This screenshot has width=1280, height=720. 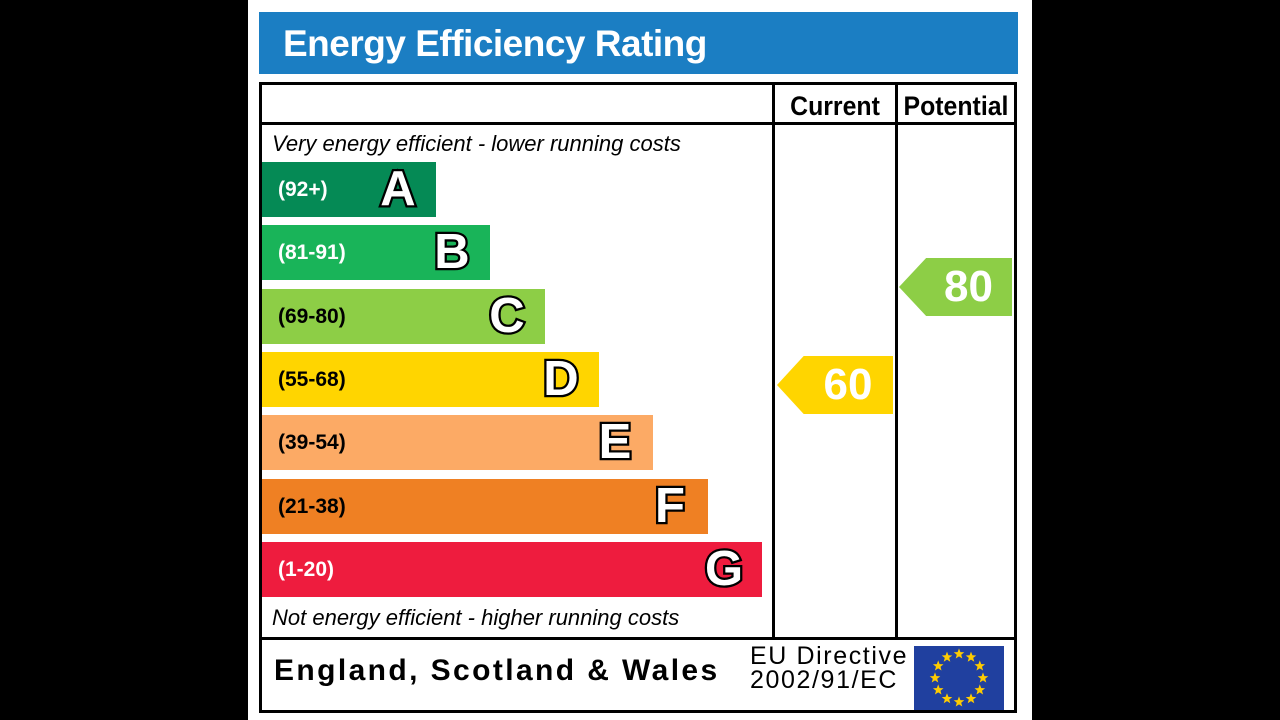 What do you see at coordinates (506, 316) in the screenshot?
I see `svg-text: C` at bounding box center [506, 316].